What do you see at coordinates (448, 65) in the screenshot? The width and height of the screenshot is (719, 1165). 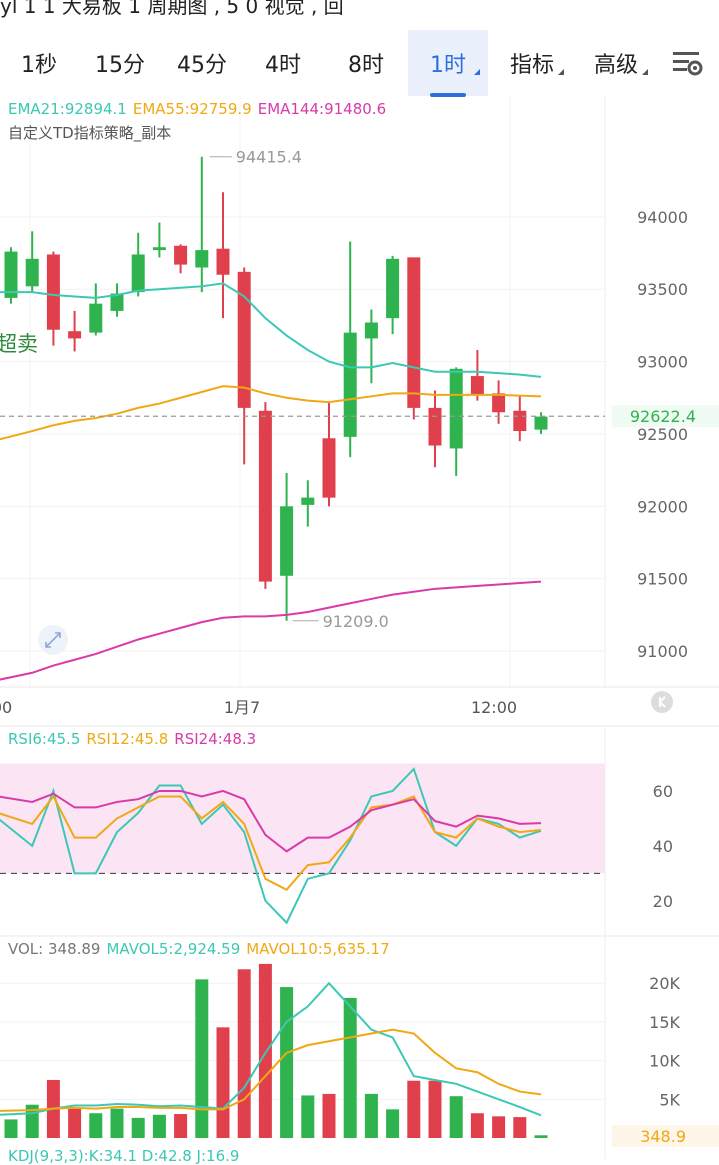 I see `tab-label: 1时` at bounding box center [448, 65].